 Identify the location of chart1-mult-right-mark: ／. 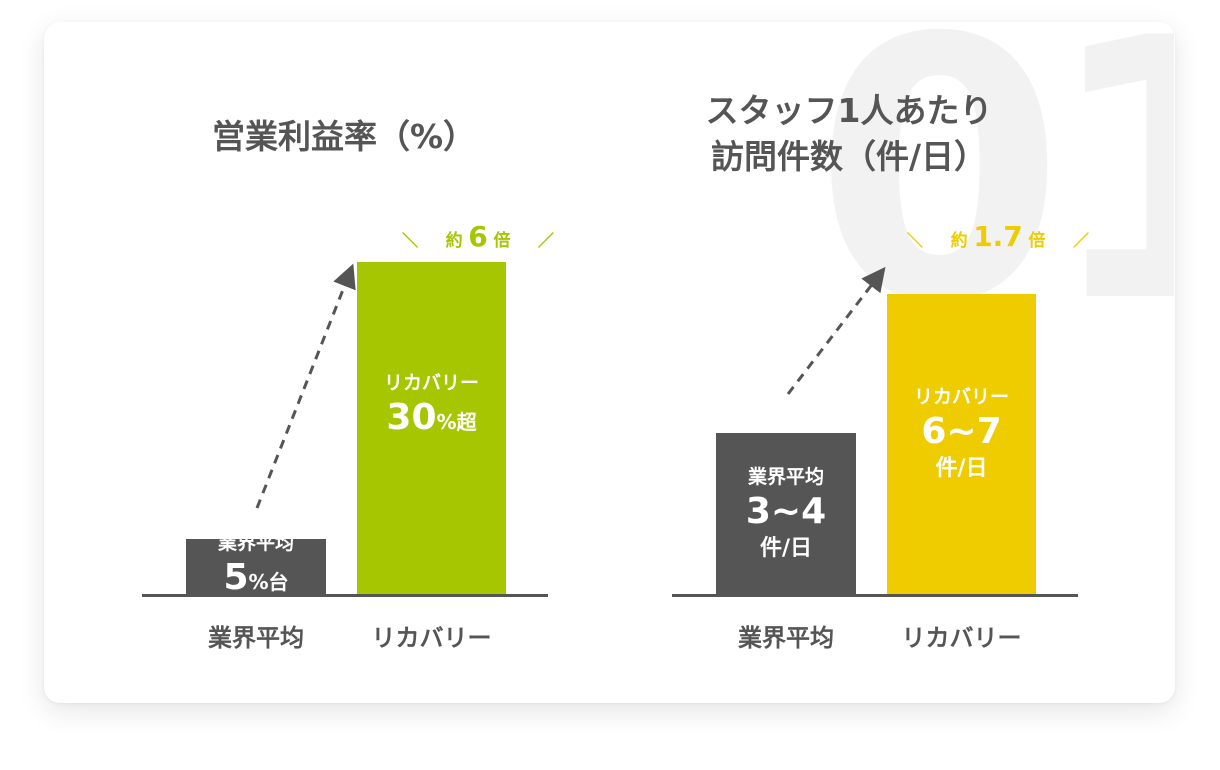
(545, 240).